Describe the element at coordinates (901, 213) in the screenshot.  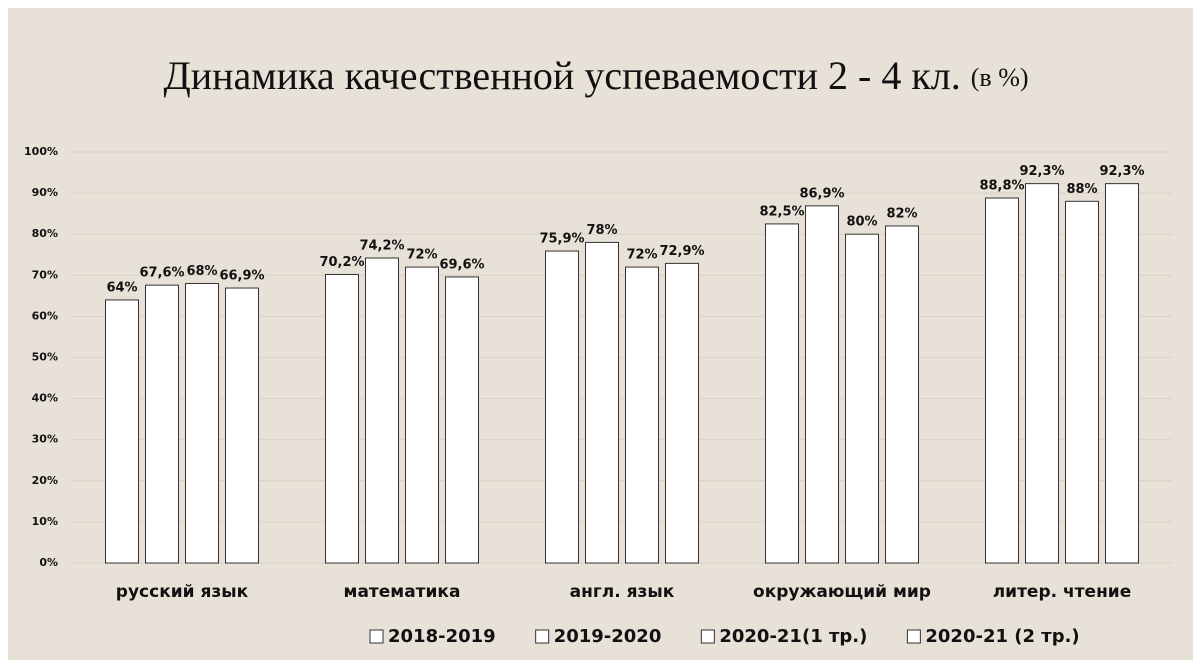
I see `data-label: 82%` at that location.